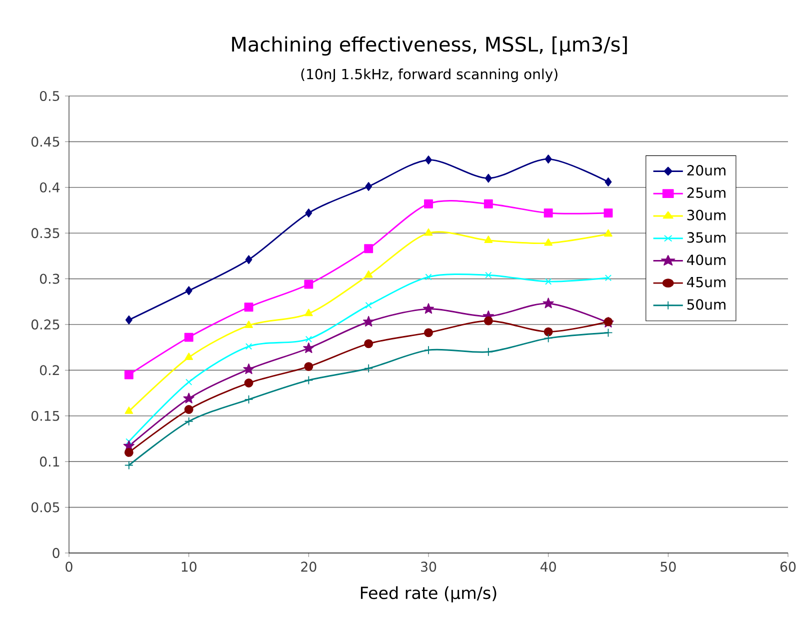 This screenshot has height=634, width=799. What do you see at coordinates (706, 170) in the screenshot?
I see `legend-label: 20um` at bounding box center [706, 170].